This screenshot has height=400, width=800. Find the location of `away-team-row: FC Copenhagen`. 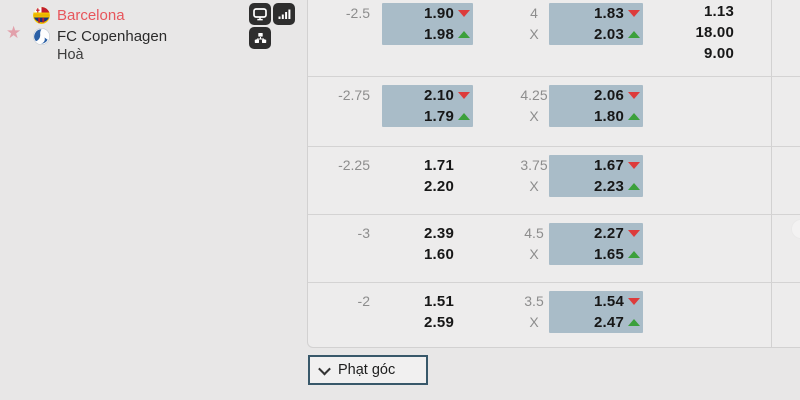

away-team-row: FC Copenhagen is located at coordinates (100, 36).